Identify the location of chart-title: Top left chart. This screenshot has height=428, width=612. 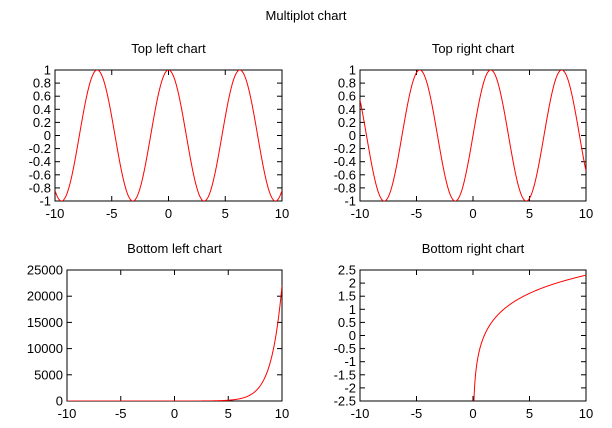
(168, 48).